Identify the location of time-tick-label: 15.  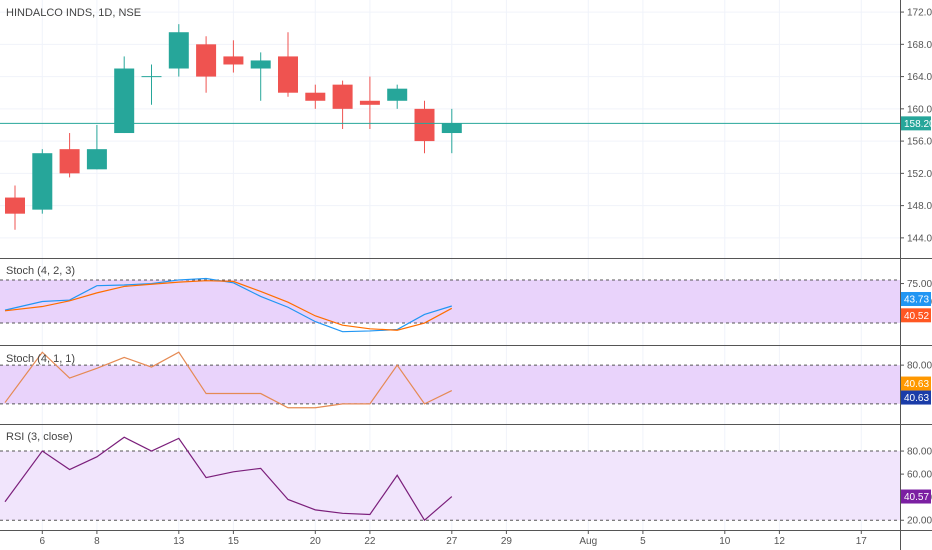
(234, 541).